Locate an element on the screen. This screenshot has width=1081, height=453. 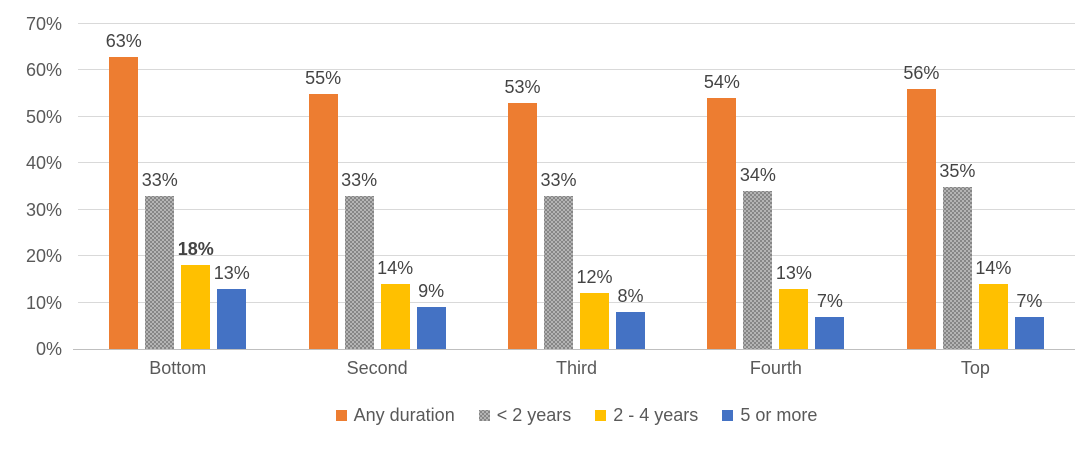
bar-value-label: 55% is located at coordinates (323, 77).